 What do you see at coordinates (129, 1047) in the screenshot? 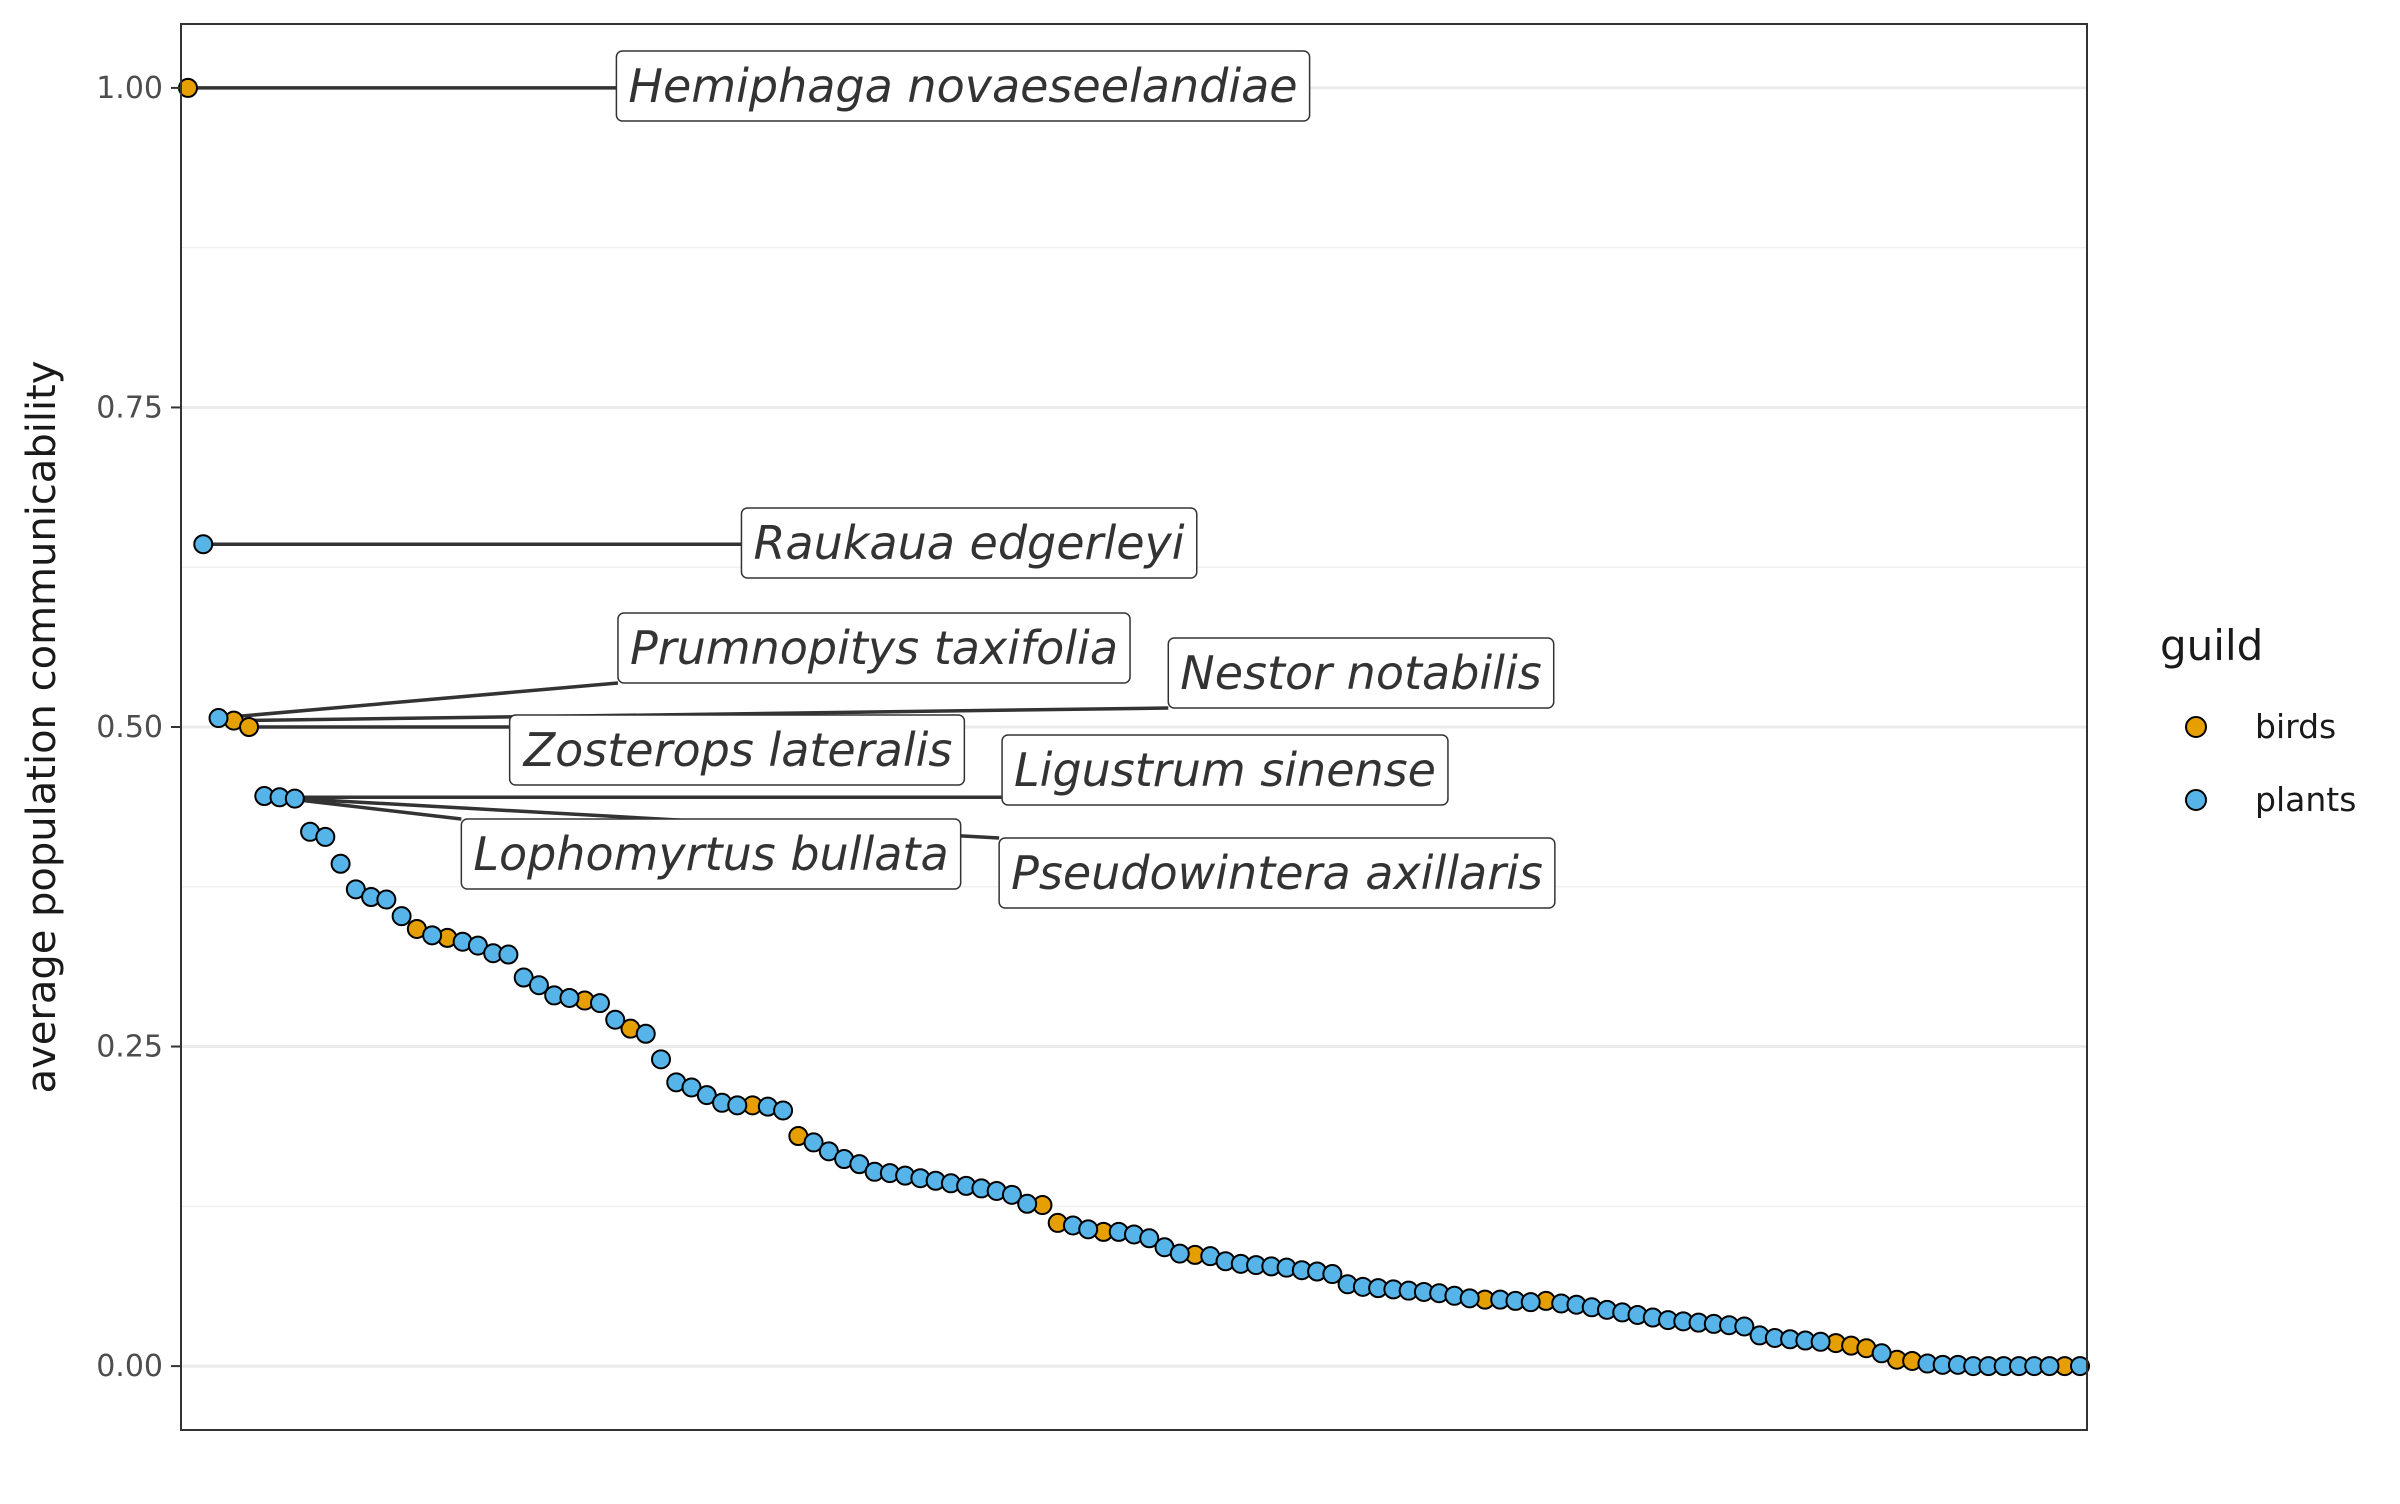
I see `y-tick-label: 0.25` at bounding box center [129, 1047].